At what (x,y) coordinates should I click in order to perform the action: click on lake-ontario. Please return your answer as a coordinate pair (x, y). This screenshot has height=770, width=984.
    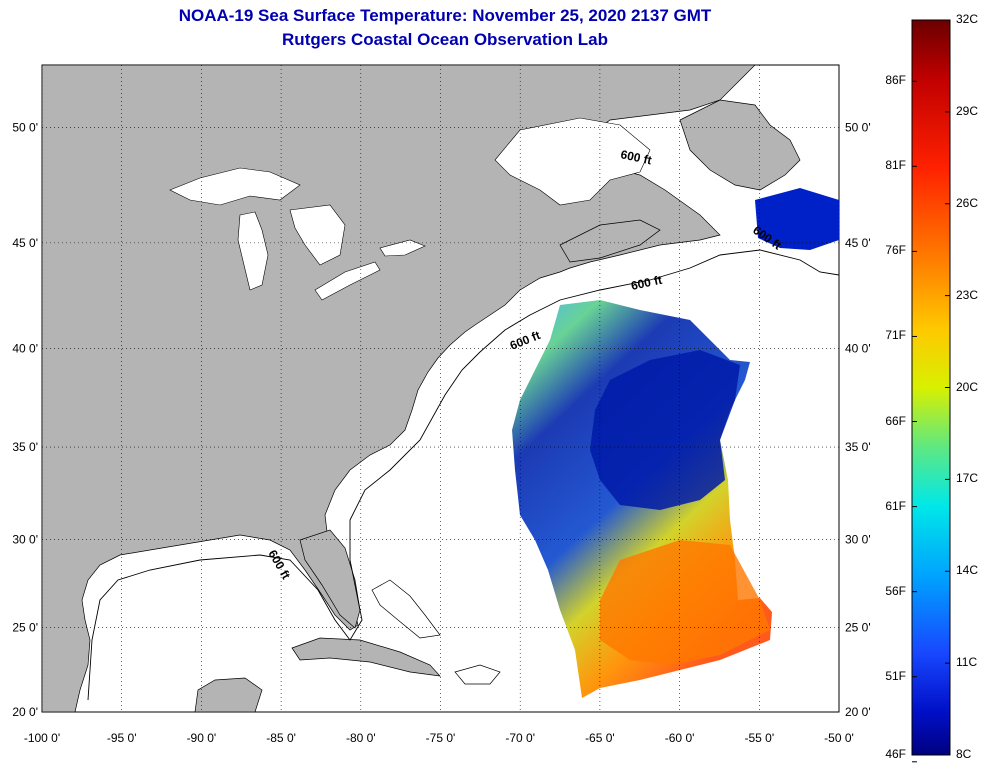
    Looking at the image, I should click on (402, 248).